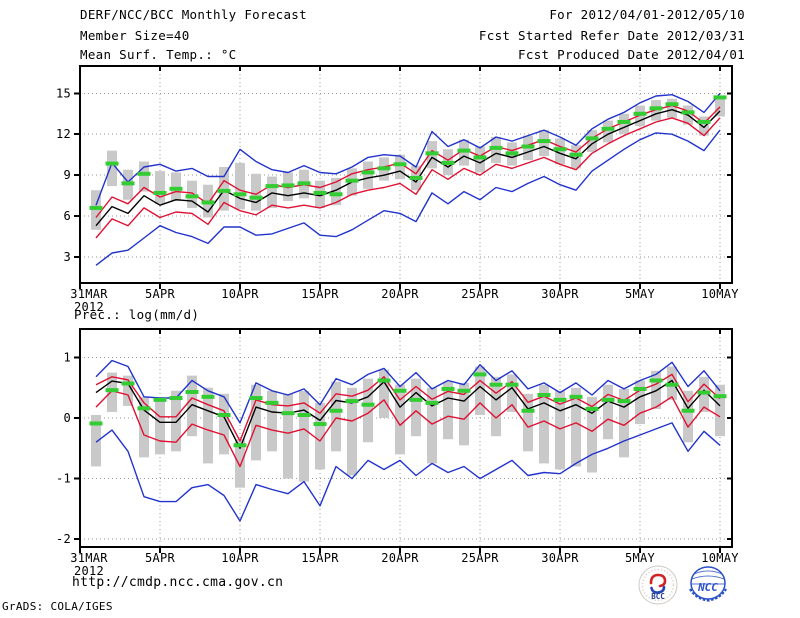 The image size is (800, 618). I want to click on precipitation-xtick-label: 31MAR, so click(89, 558).